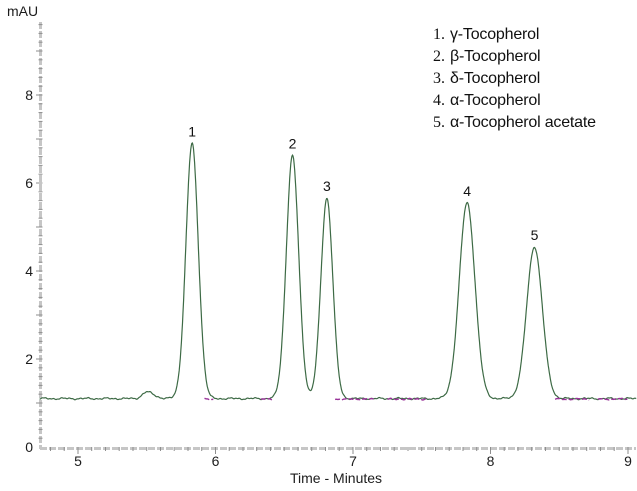  I want to click on x-tick-labels: 5 6 7 8 9, so click(353, 461).